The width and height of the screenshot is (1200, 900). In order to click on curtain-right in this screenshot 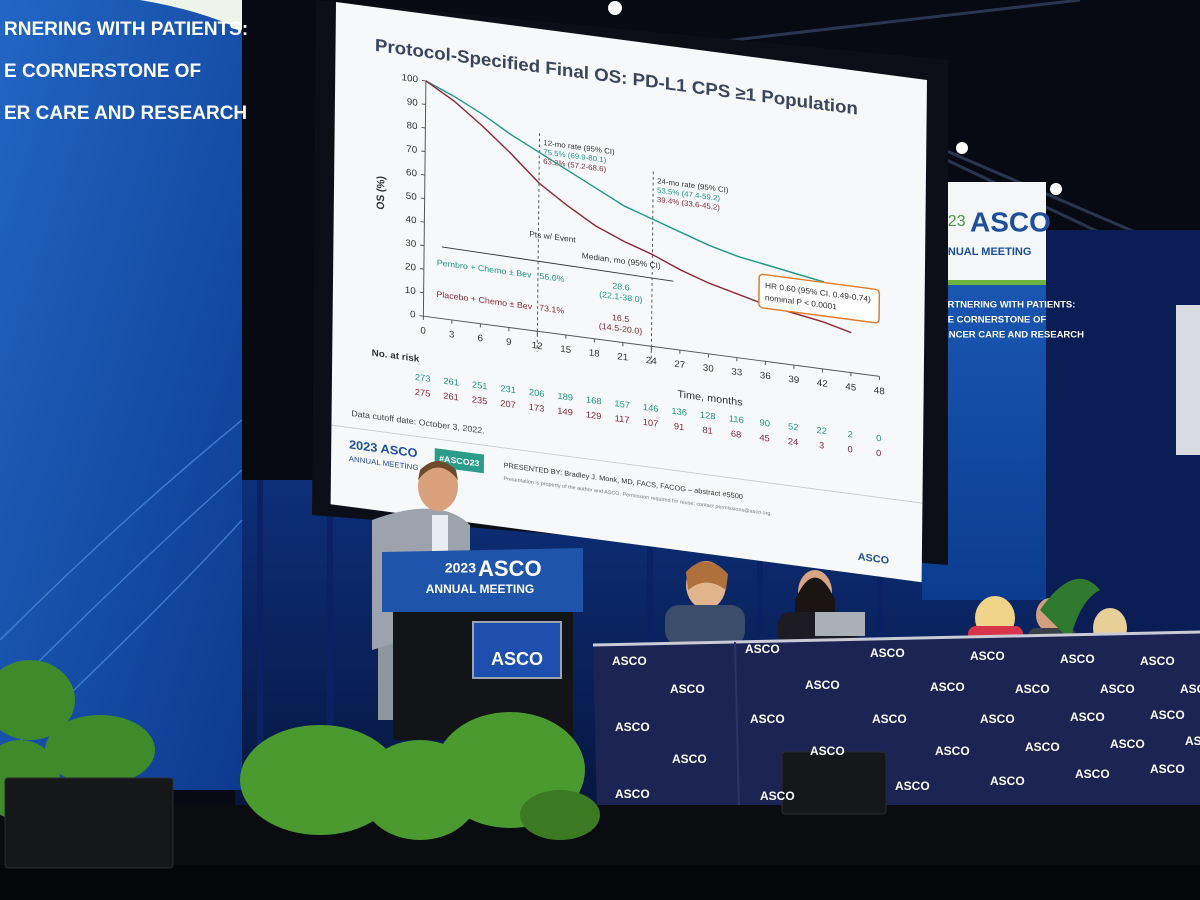, I will do `click(1120, 440)`.